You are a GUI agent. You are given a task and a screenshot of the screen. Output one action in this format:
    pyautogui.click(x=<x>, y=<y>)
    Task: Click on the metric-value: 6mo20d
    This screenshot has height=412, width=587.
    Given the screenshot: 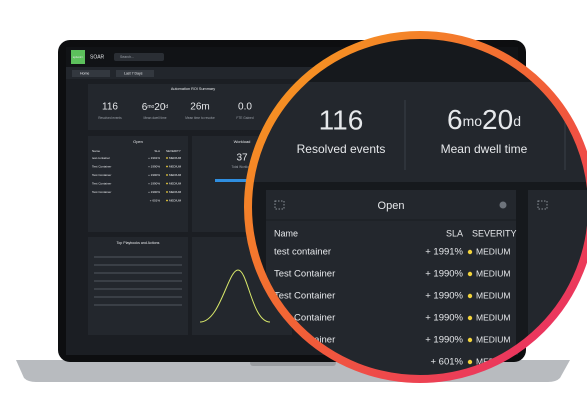 What is the action you would take?
    pyautogui.click(x=155, y=107)
    